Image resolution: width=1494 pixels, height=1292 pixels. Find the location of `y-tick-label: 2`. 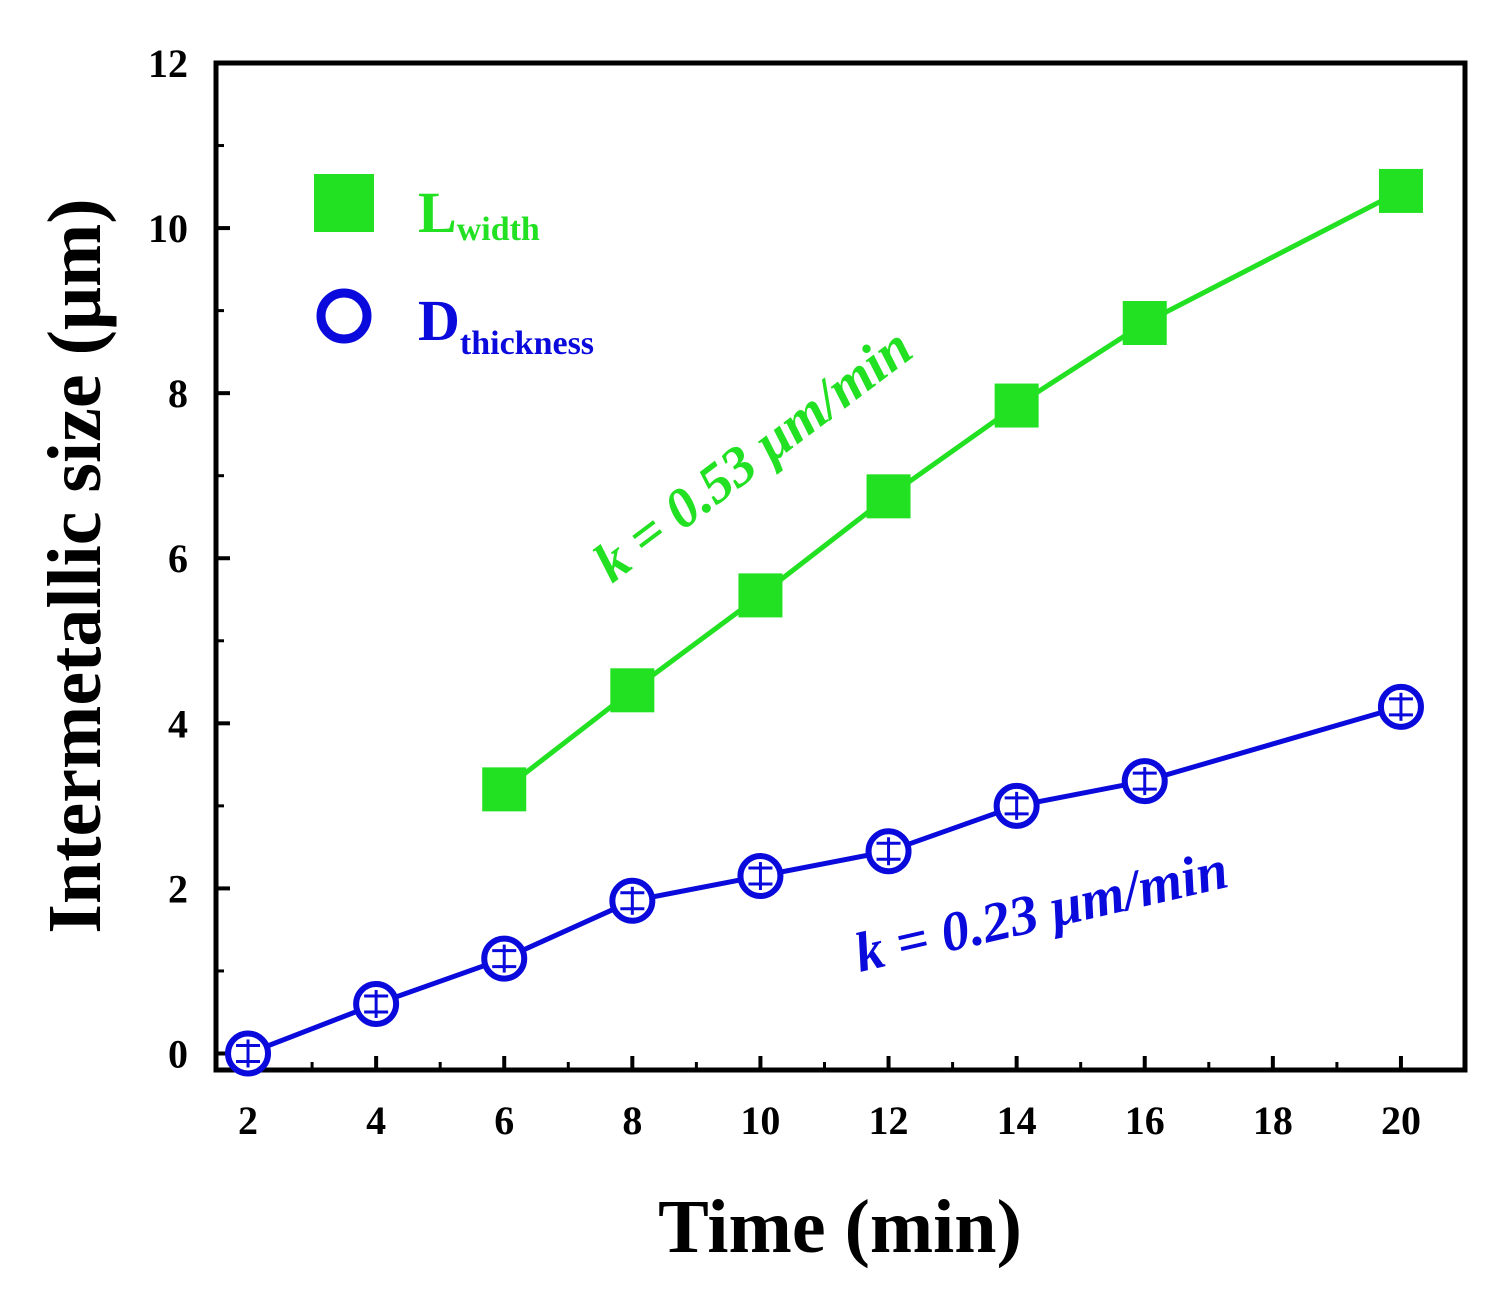

y-tick-label: 2 is located at coordinates (178, 888).